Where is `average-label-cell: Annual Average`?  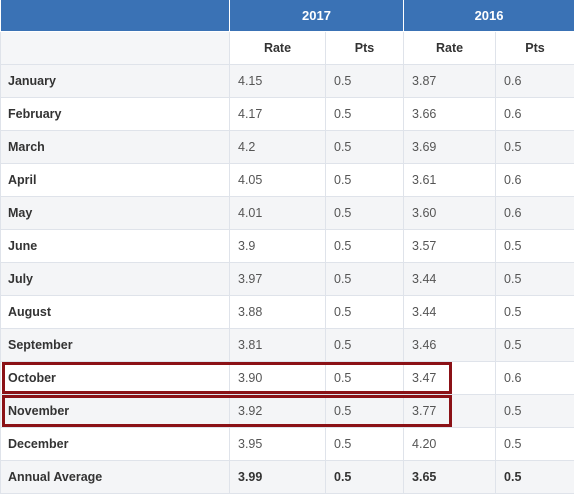 average-label-cell: Annual Average is located at coordinates (115, 477).